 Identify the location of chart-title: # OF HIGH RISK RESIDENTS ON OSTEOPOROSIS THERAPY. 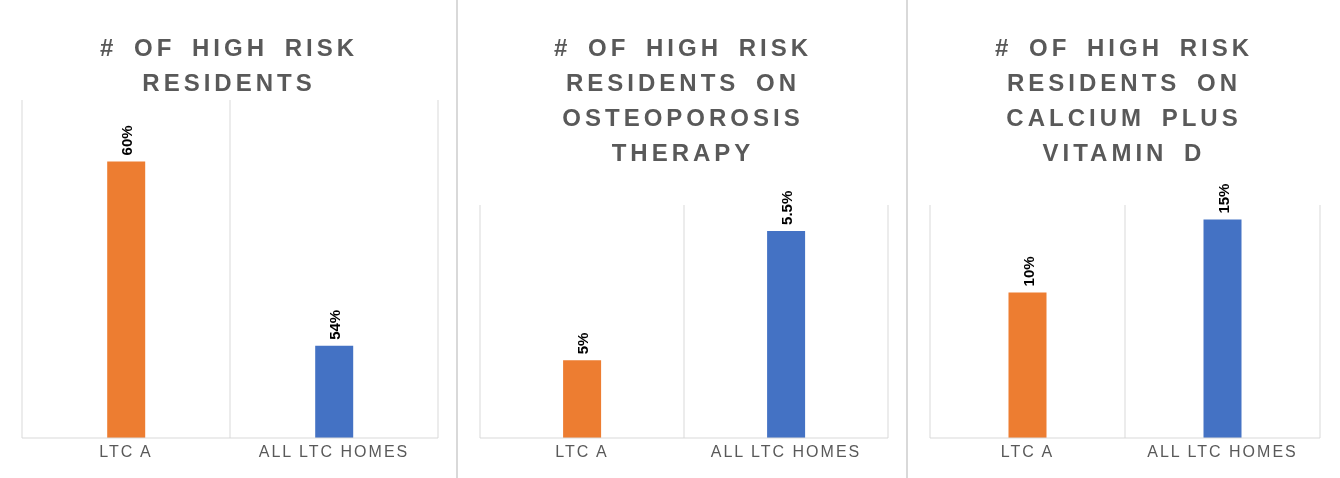
(683, 100).